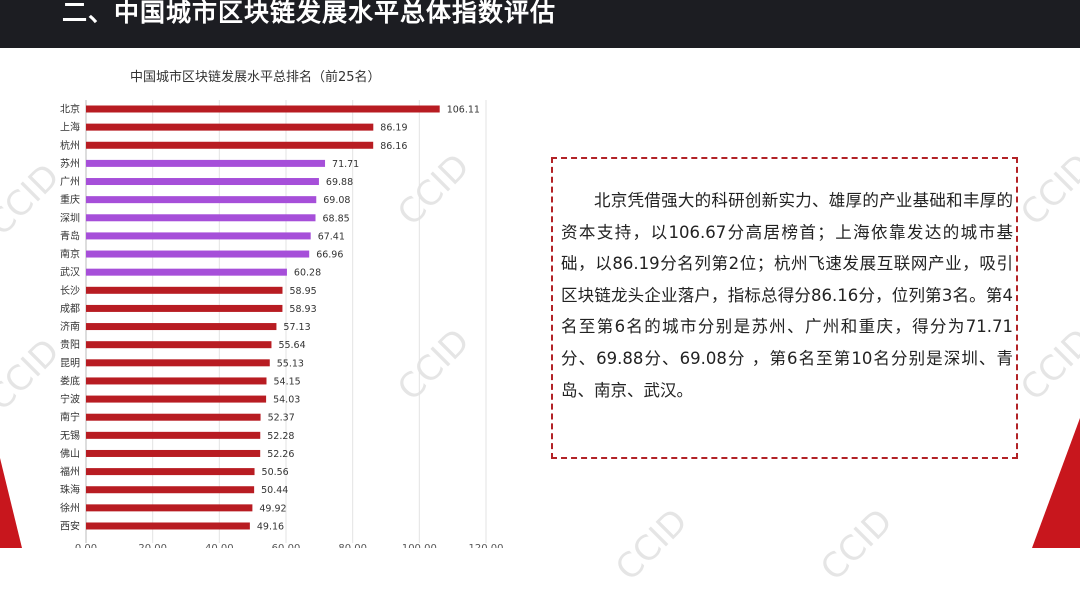 The height and width of the screenshot is (589, 1080). What do you see at coordinates (70, 218) in the screenshot?
I see `category-label: 深圳` at bounding box center [70, 218].